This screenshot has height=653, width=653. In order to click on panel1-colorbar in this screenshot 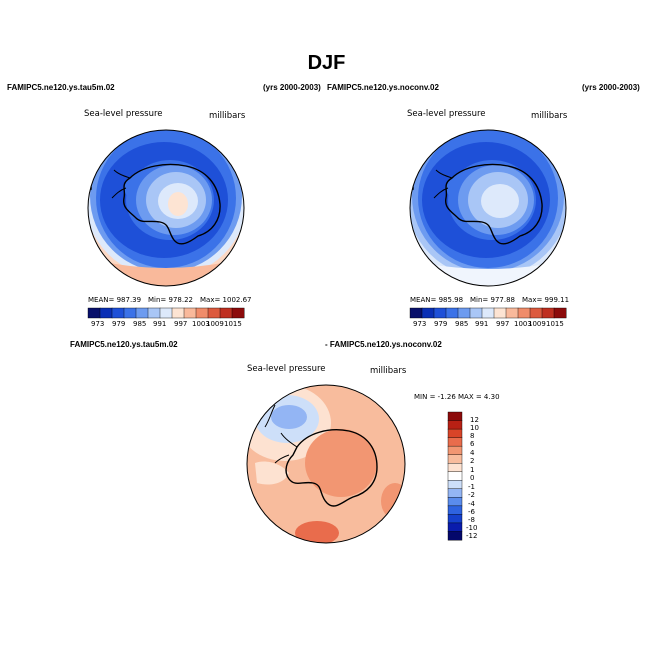, I will do `click(166, 313)`.